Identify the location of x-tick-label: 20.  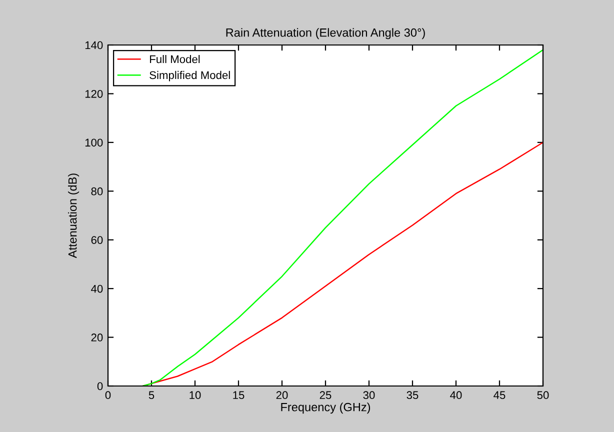
(282, 395).